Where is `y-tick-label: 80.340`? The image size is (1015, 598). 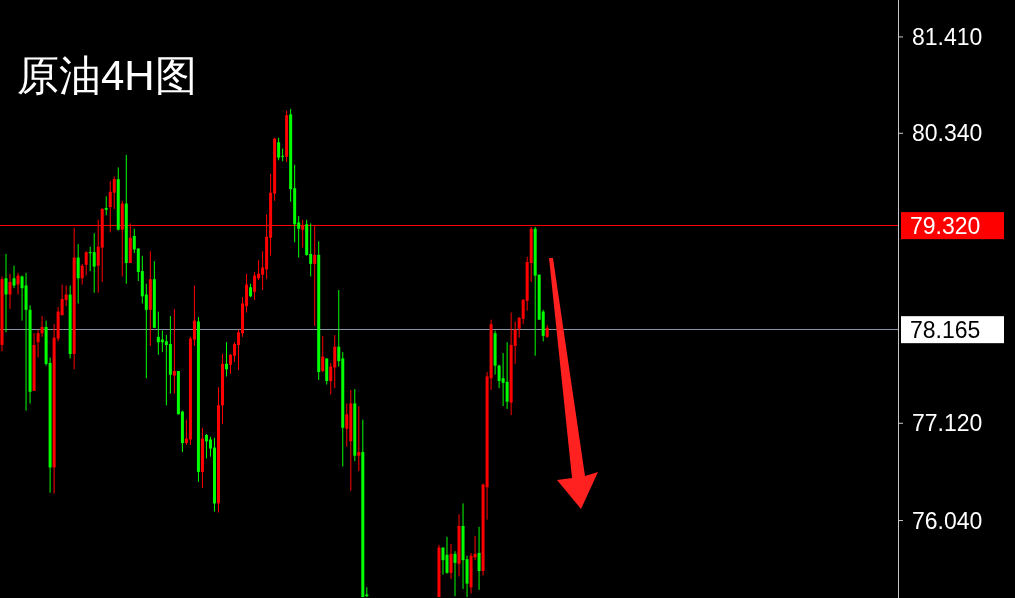 y-tick-label: 80.340 is located at coordinates (947, 133).